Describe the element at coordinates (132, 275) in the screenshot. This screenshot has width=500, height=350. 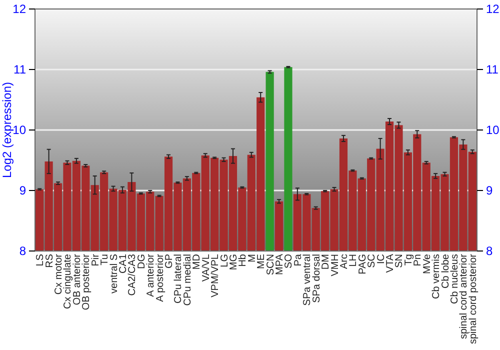
I see `x-tick-label: CA2/CA3` at that location.